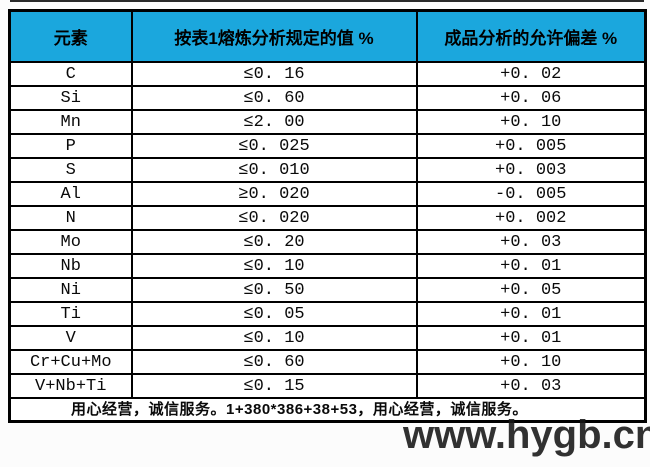 The height and width of the screenshot is (467, 650). Describe the element at coordinates (274, 170) in the screenshot. I see `specified-cell: ≤0. 010` at that location.